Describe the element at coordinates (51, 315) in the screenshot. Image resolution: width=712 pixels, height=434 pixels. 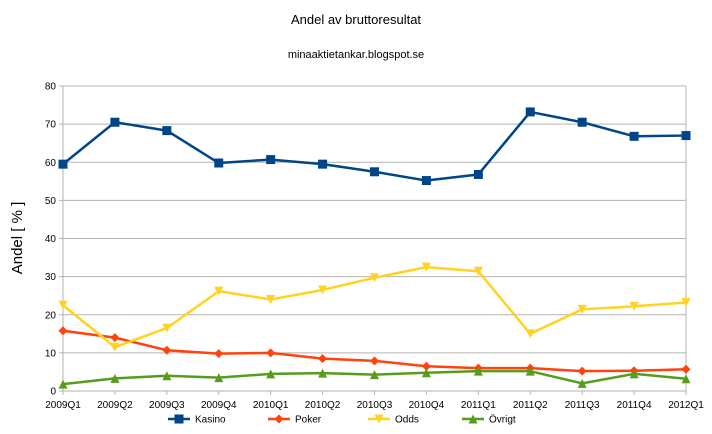
I see `y-tick-label: 20` at that location.